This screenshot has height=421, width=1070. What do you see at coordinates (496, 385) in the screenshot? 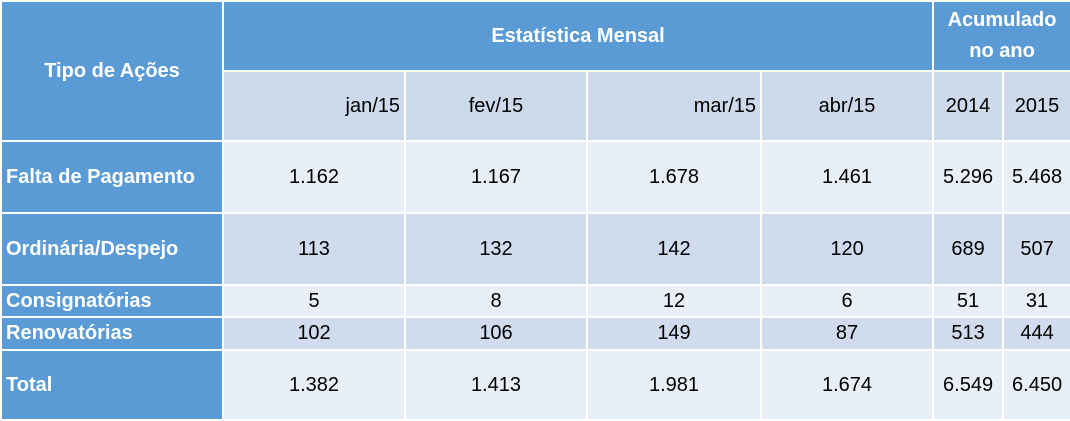
I see `table-cell: 1.413` at bounding box center [496, 385].